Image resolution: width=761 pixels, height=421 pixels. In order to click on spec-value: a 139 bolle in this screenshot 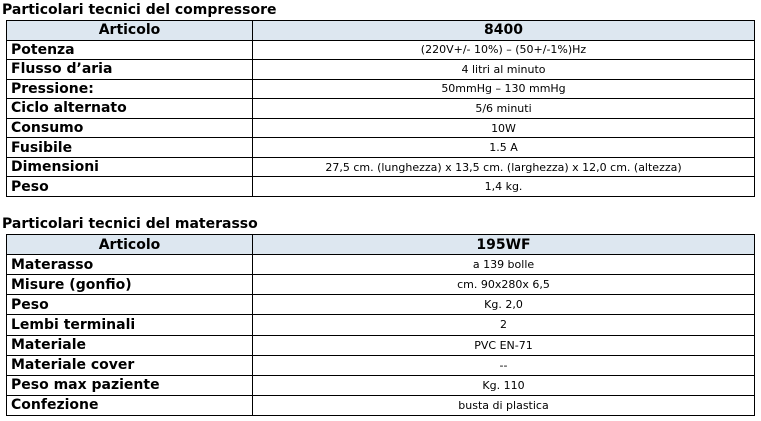, I will do `click(503, 265)`.